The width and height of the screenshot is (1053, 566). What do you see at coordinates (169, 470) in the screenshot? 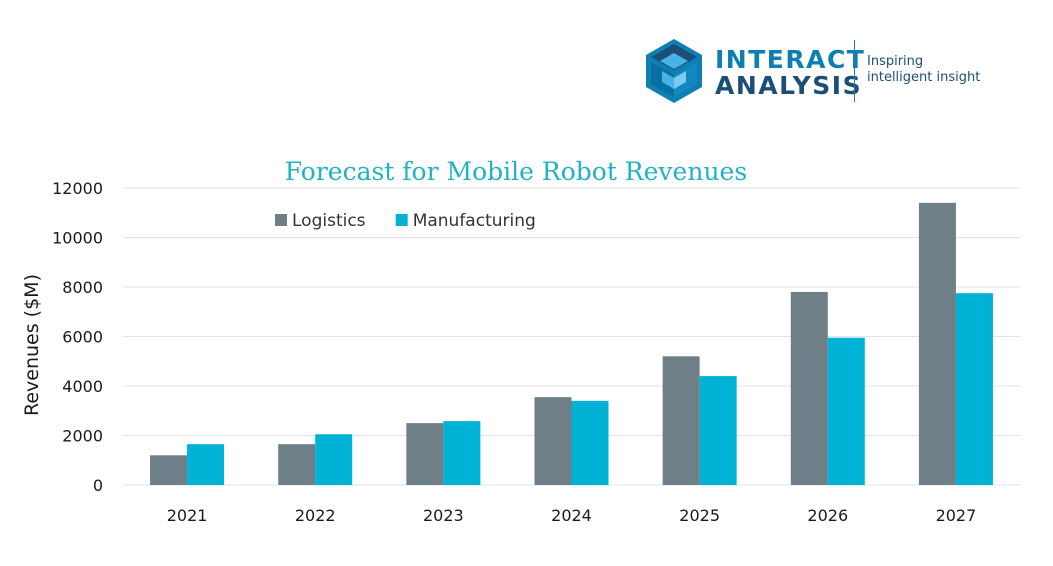
I see `bar-logistics-2021` at bounding box center [169, 470].